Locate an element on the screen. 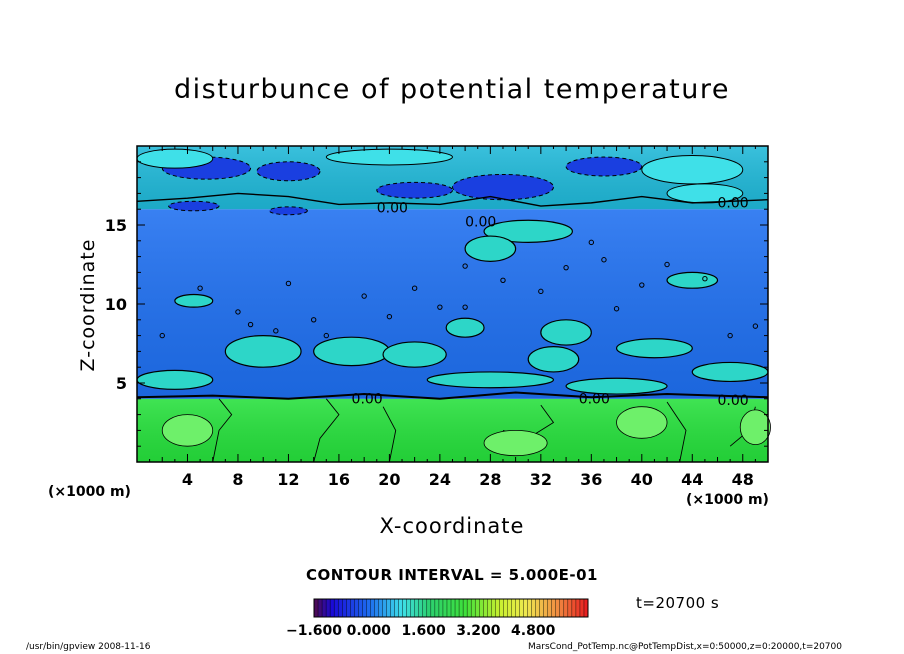 The image size is (904, 654). x-tick-label-44: 44 is located at coordinates (692, 479).